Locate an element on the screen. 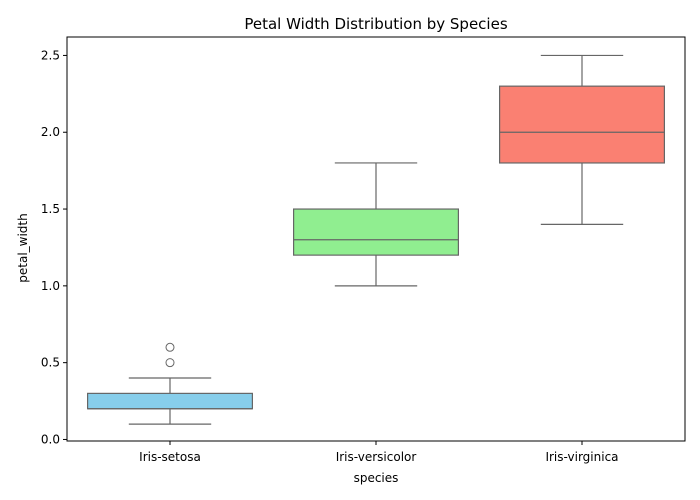 Image resolution: width=700 pixels, height=500 pixels. x-axis: Iris-setosa Iris-versicolor Iris-virginica is located at coordinates (379, 452).